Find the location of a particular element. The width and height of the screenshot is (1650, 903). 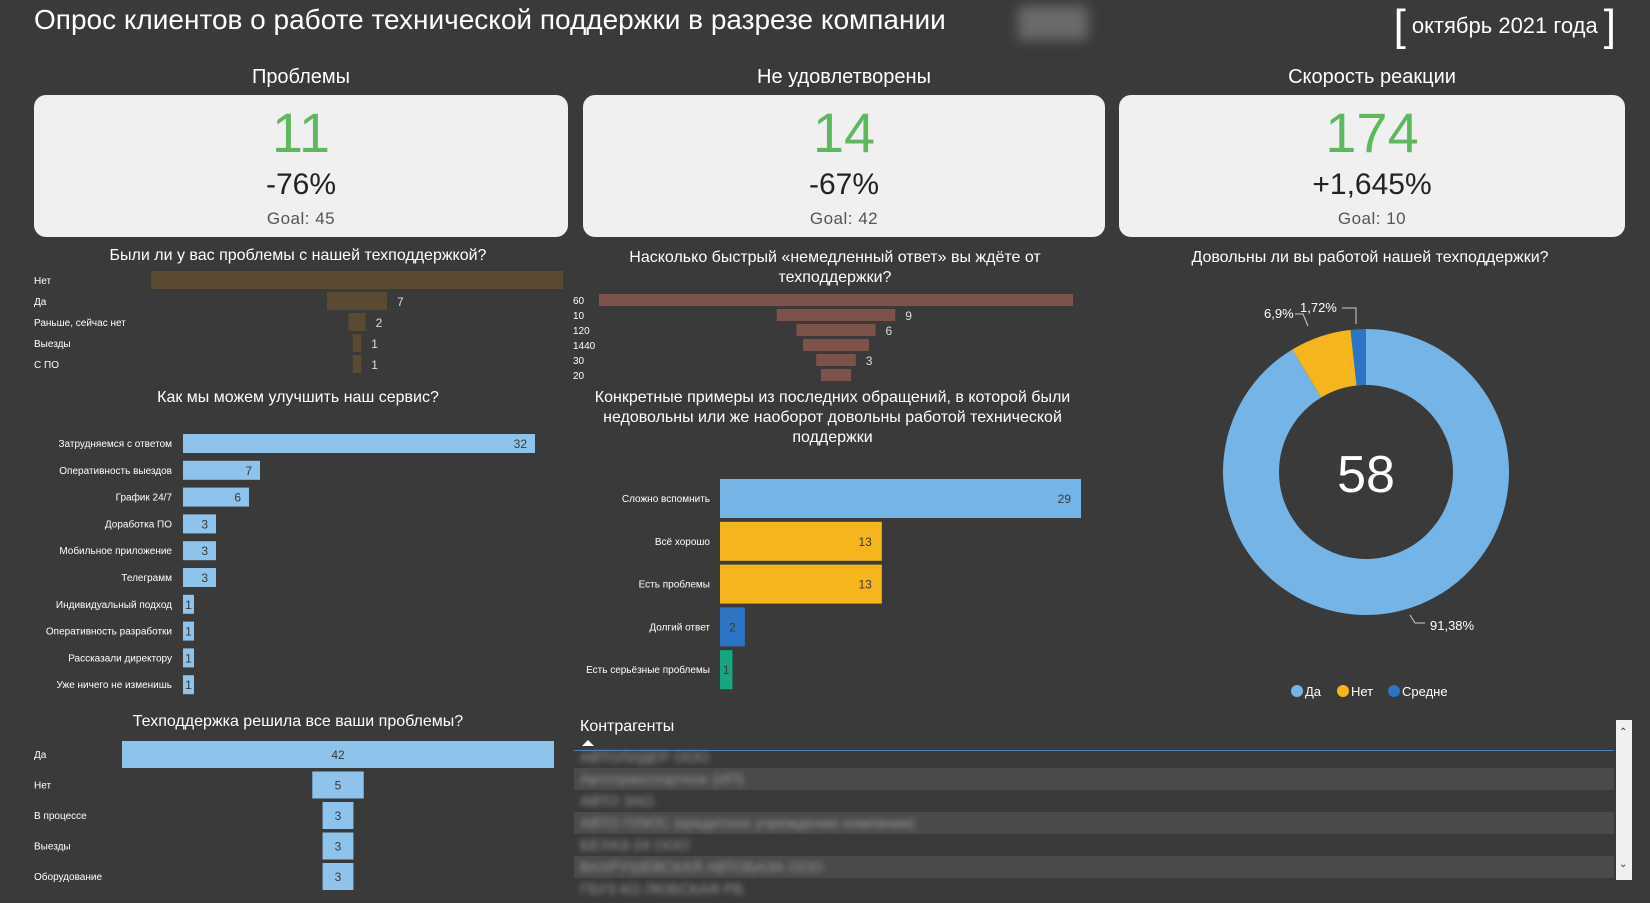

data-label: 9 is located at coordinates (908, 316).